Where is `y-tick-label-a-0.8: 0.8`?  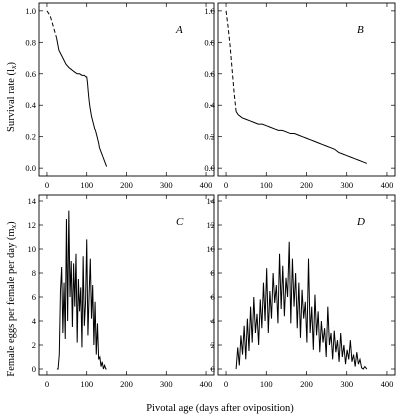
y-tick-label-a-0.8: 0.8 is located at coordinates (30, 42).